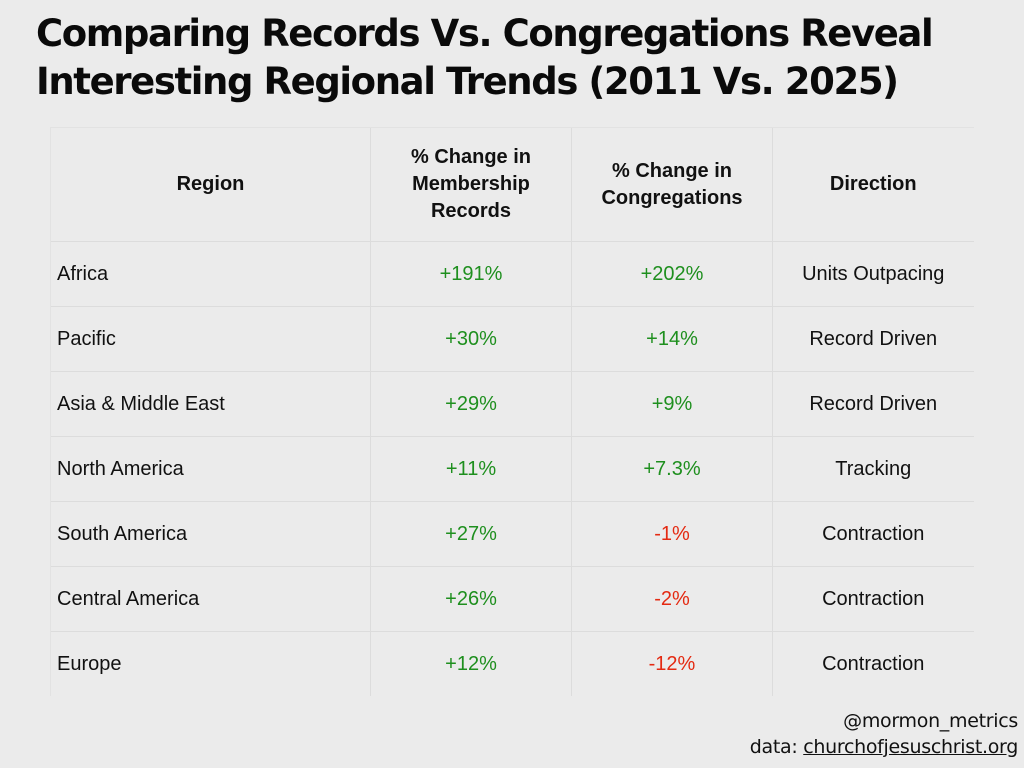 The width and height of the screenshot is (1024, 768). I want to click on table-row: Africa +191% +202% Units Outpacing, so click(512, 274).